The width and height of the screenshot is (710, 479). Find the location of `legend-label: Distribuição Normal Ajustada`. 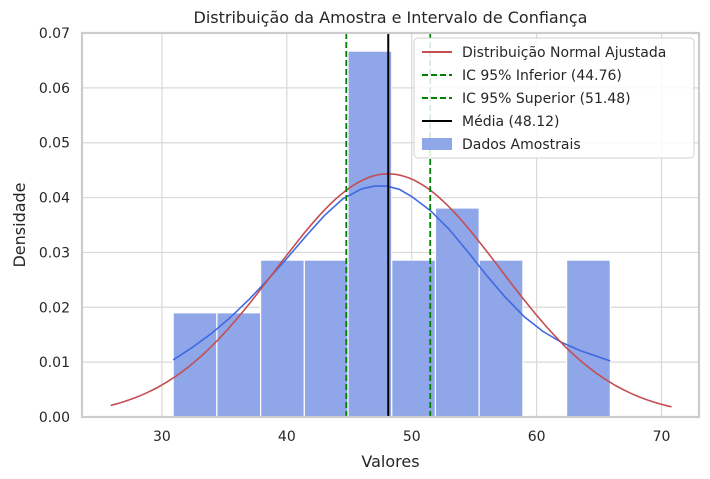

legend-label: Distribuição Normal Ajustada is located at coordinates (564, 53).